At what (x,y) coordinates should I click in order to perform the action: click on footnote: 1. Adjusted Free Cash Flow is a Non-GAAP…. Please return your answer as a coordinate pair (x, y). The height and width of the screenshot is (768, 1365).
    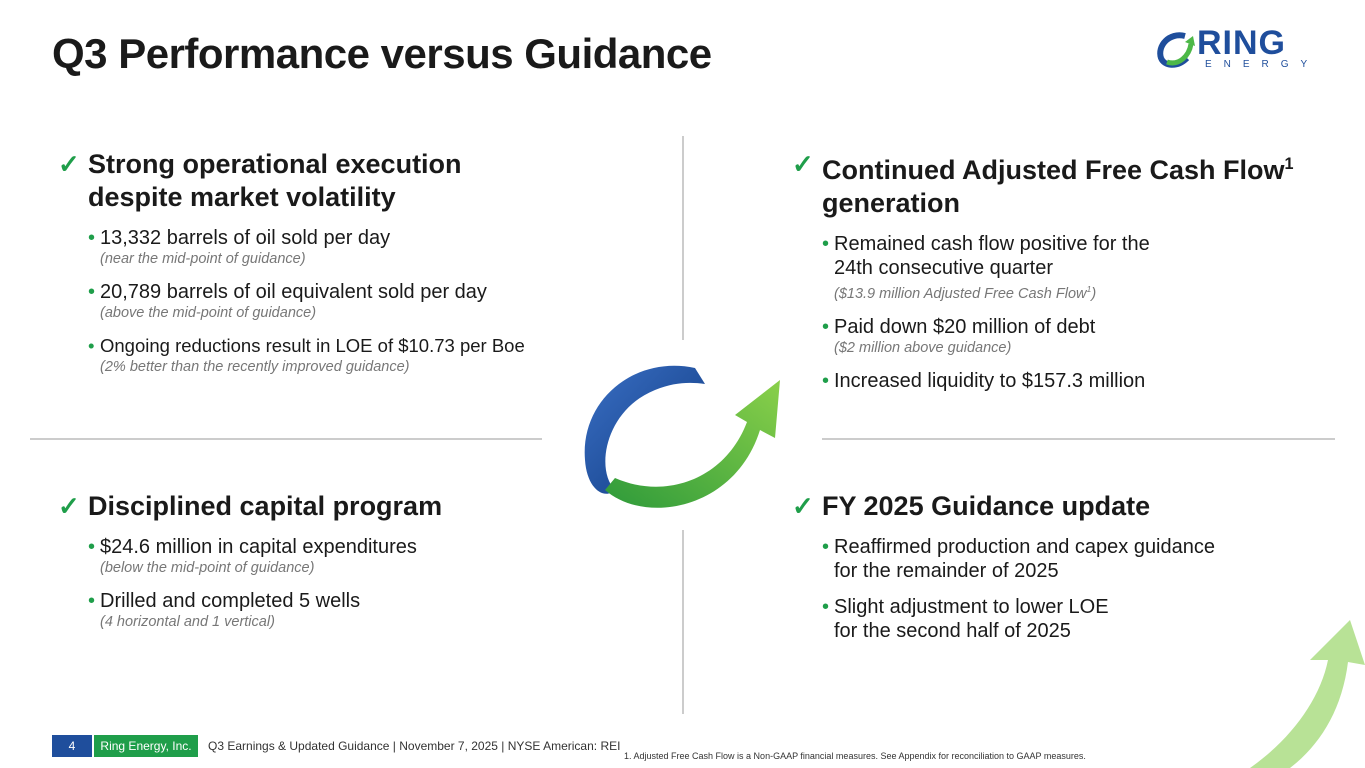
    Looking at the image, I should click on (855, 756).